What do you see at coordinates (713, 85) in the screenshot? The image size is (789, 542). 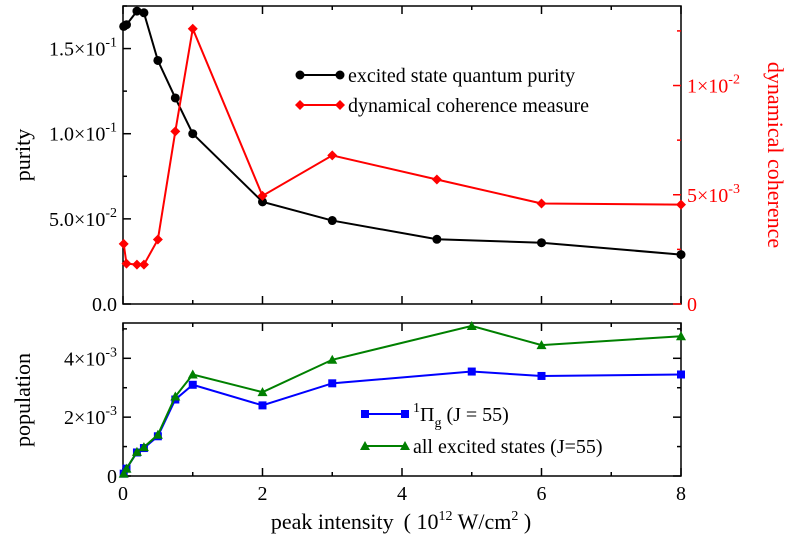 I see `top-y2-tick-label: 1×10⁻²` at bounding box center [713, 85].